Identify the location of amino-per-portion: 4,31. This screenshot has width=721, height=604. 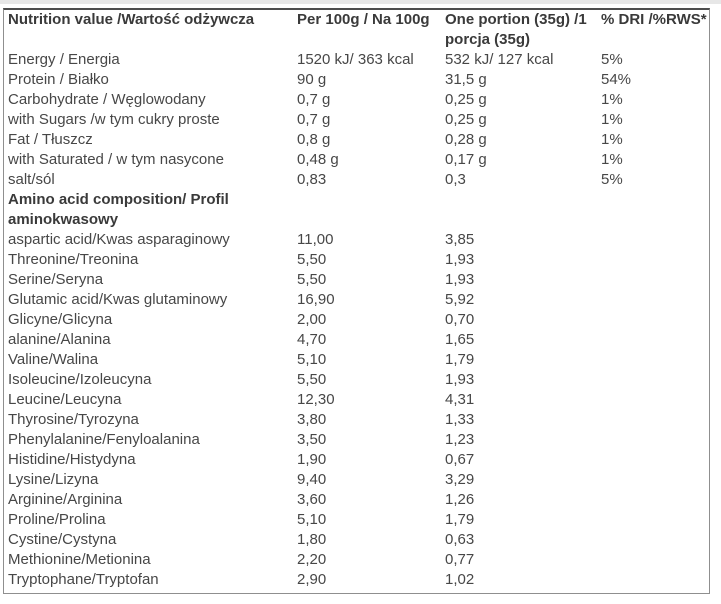
(460, 399).